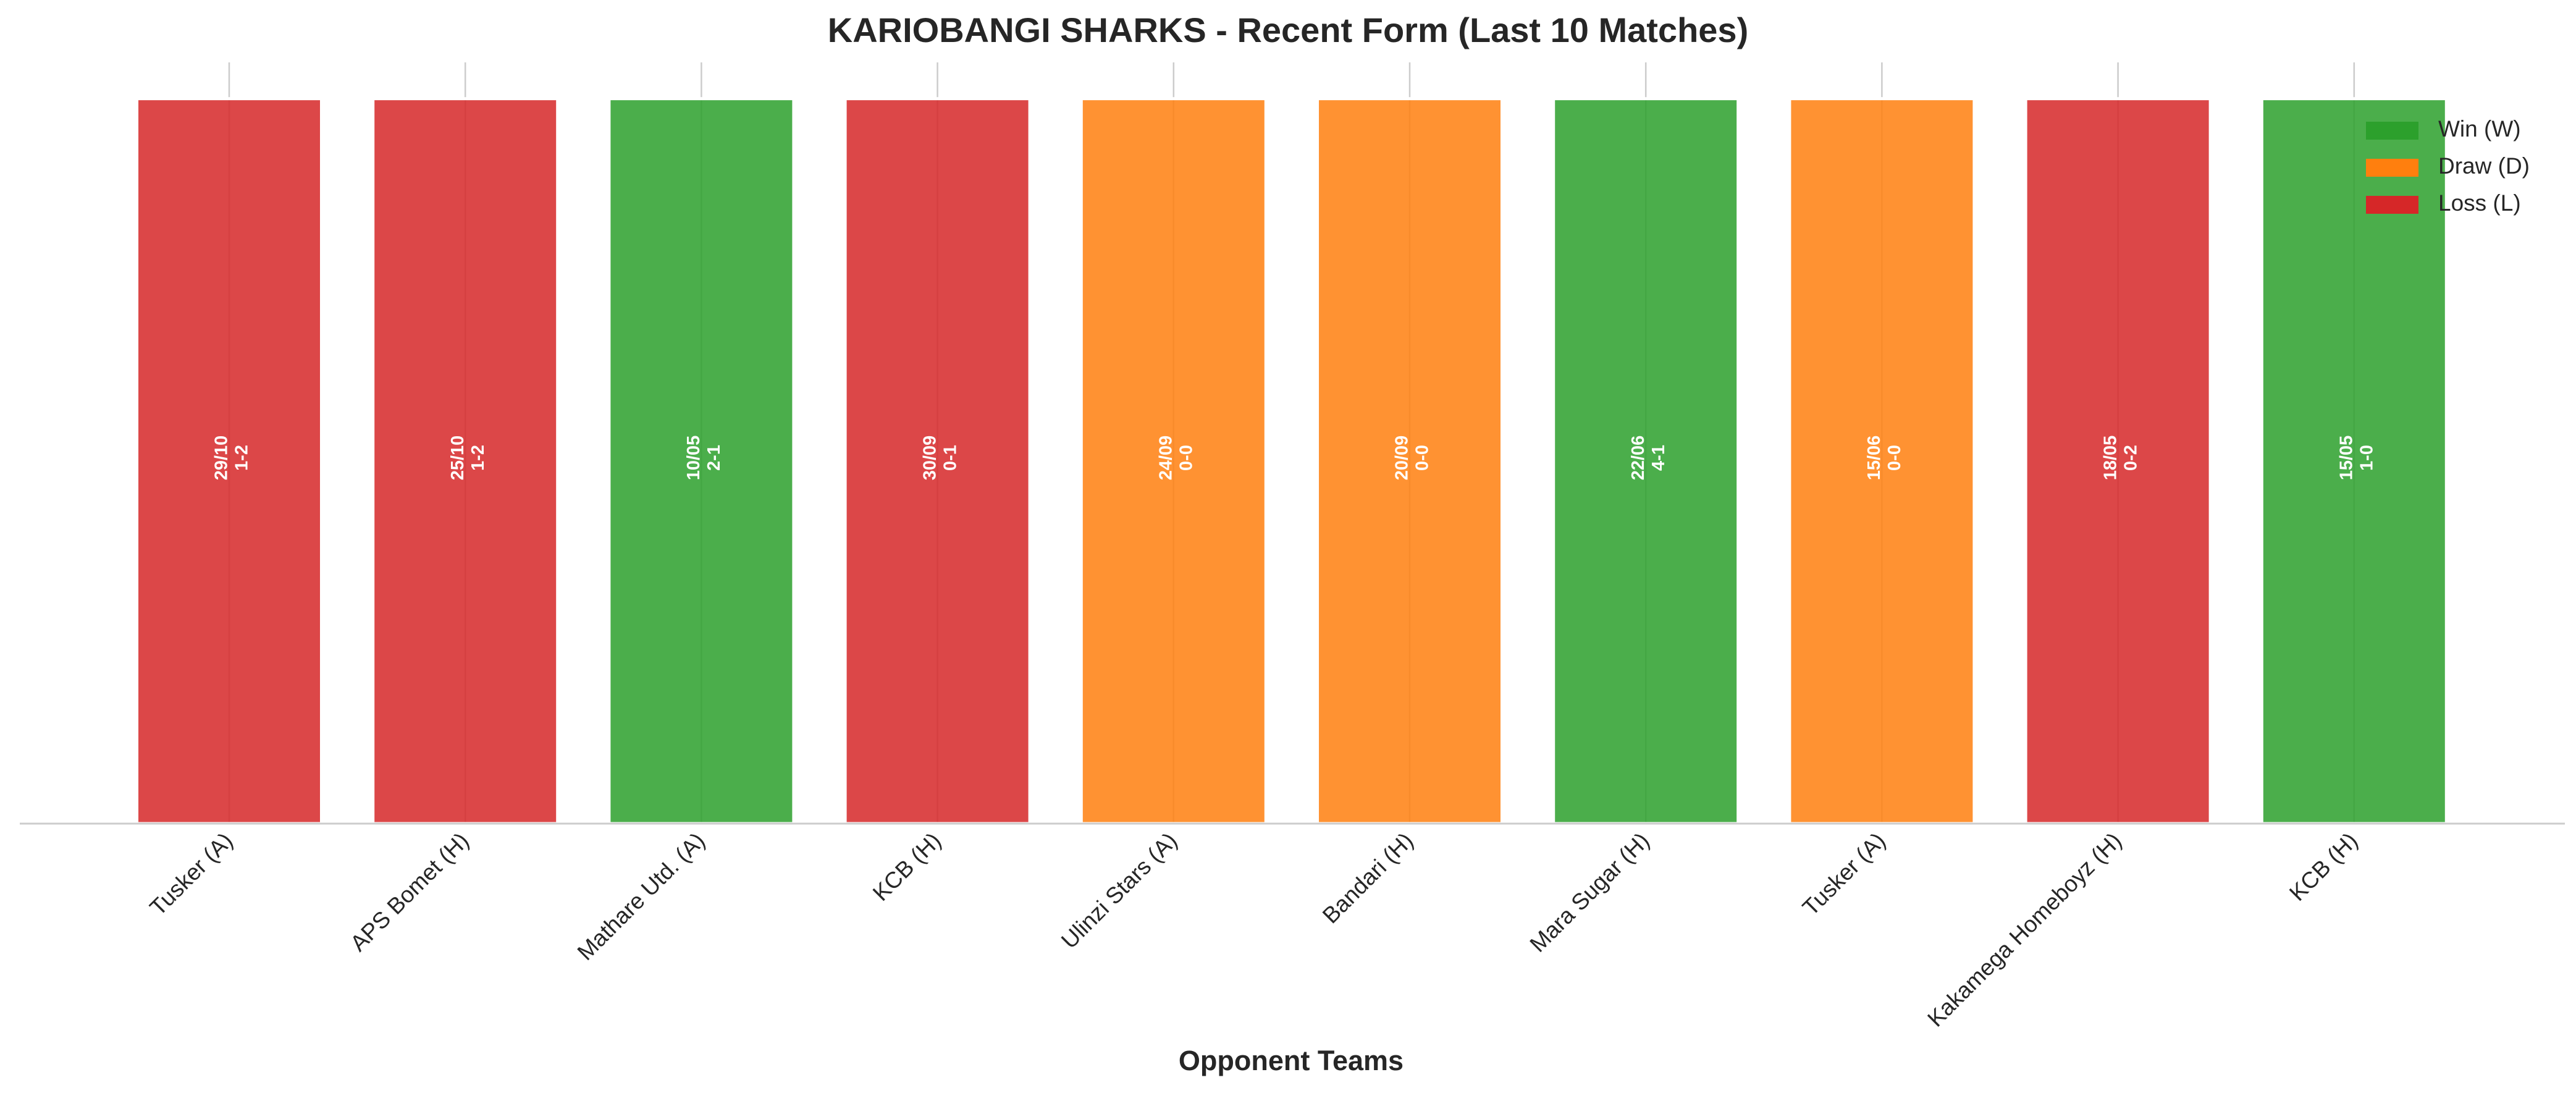 This screenshot has width=2576, height=1093. Describe the element at coordinates (222, 459) in the screenshot. I see `bar-date-label: 29/10` at that location.